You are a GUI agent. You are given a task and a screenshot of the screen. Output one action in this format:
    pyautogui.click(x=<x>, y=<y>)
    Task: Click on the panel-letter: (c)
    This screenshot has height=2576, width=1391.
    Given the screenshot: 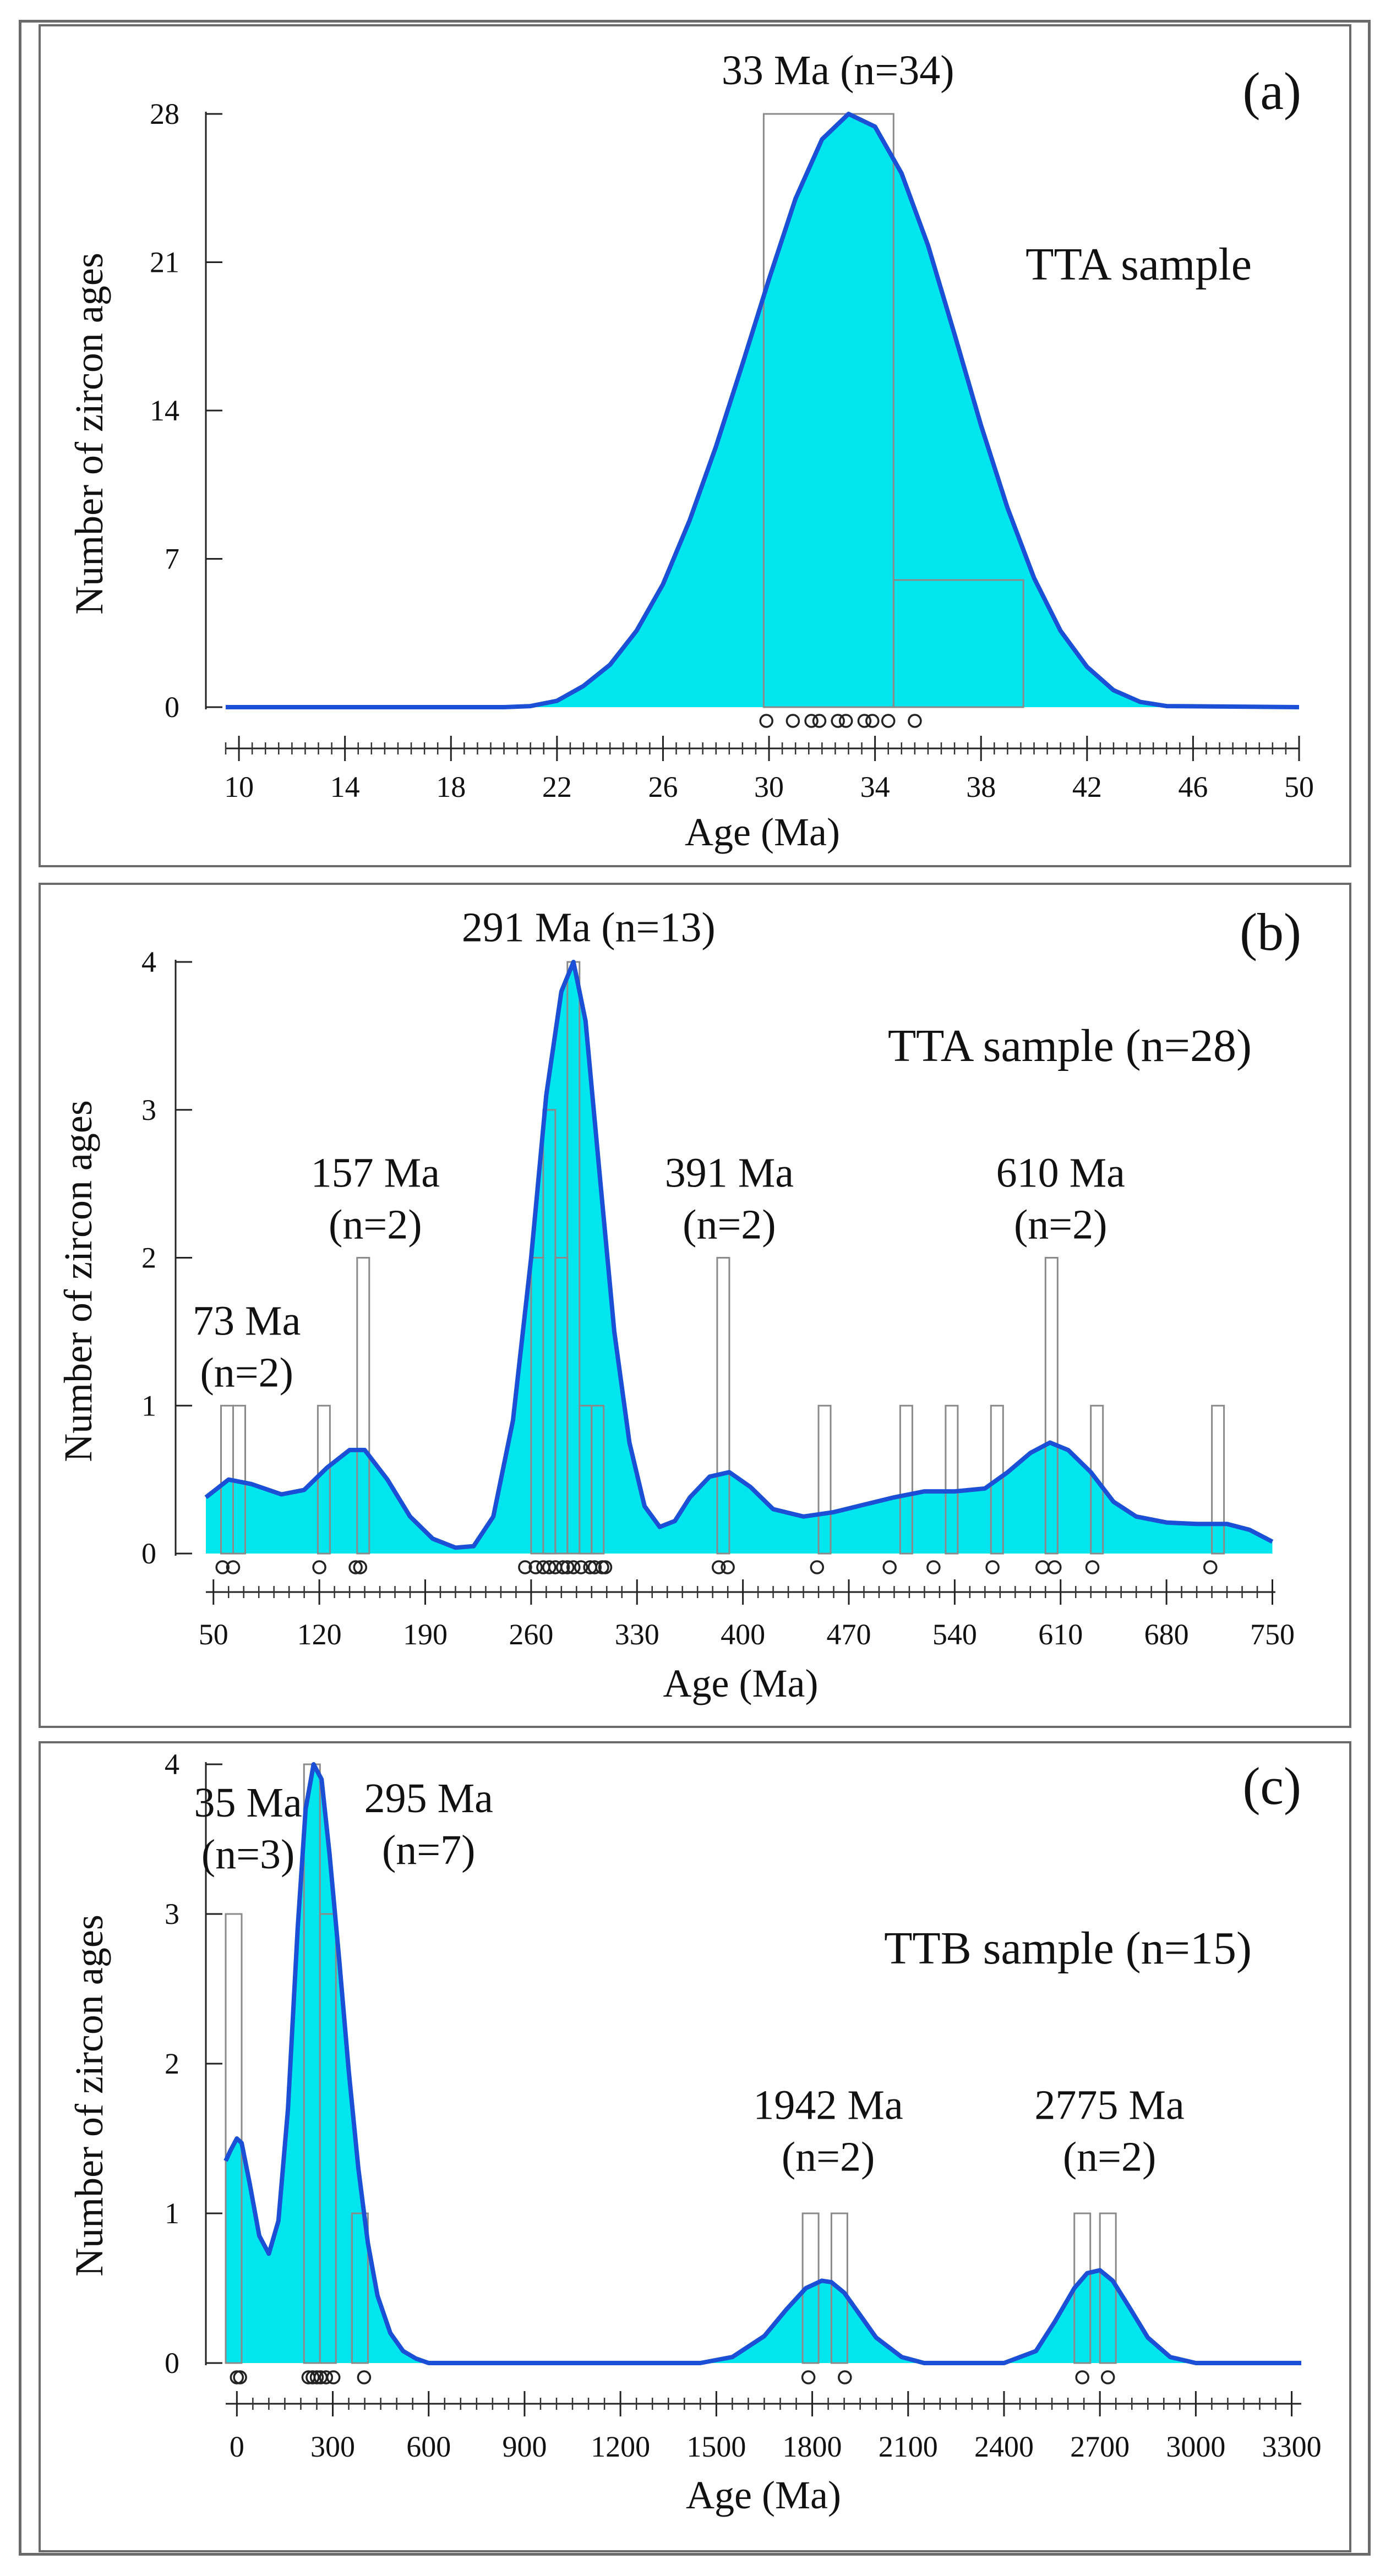 What is the action you would take?
    pyautogui.click(x=1271, y=1786)
    